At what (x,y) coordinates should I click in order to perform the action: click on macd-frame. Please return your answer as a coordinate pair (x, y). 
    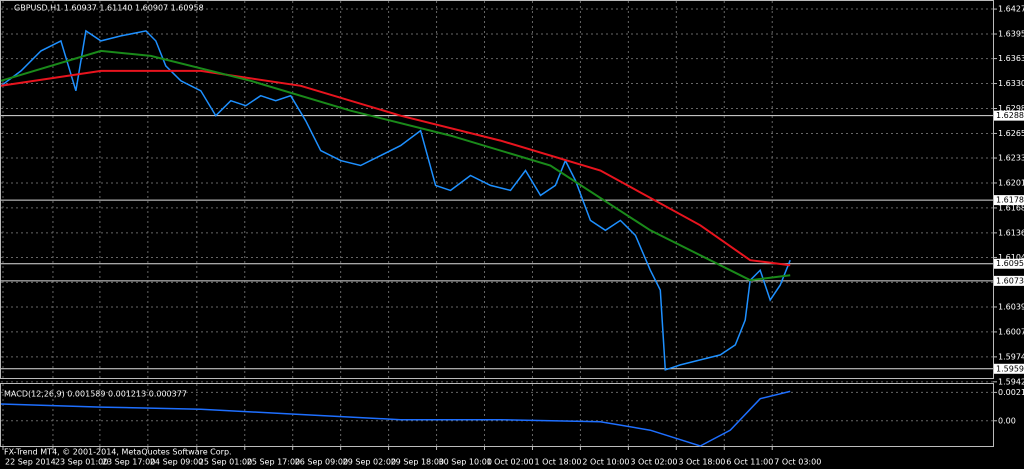
    Looking at the image, I should click on (497, 415).